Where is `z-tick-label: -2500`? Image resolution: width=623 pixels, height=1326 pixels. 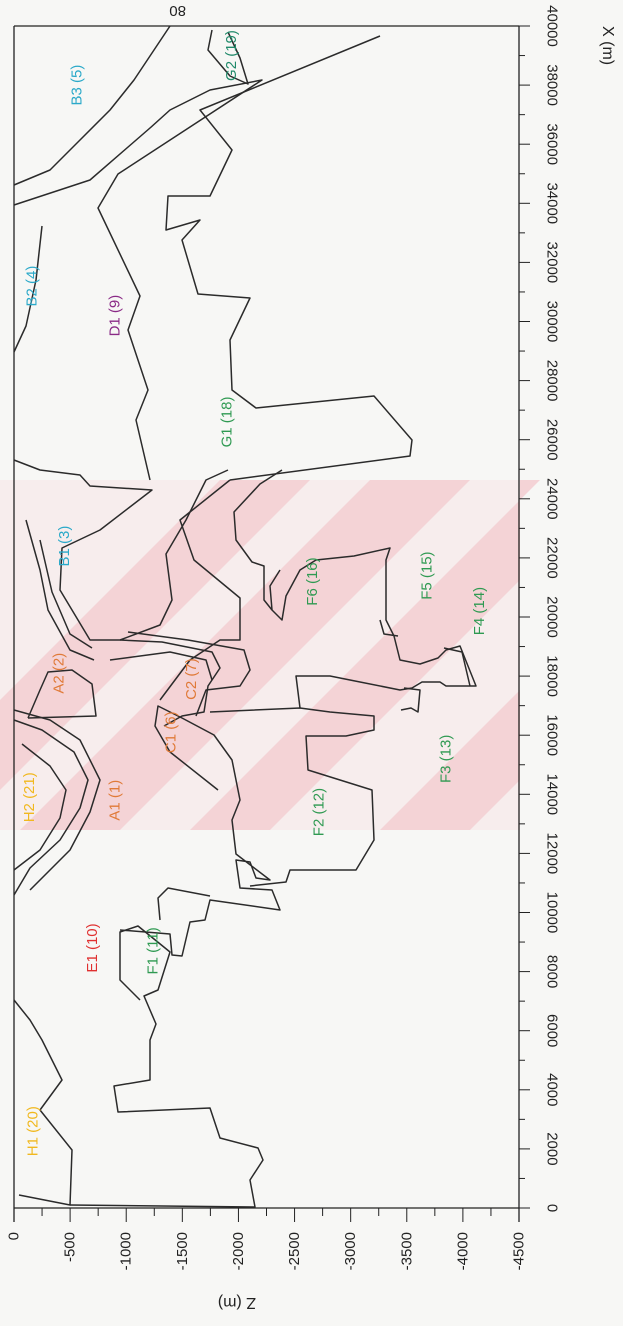 z-tick-label: -2500 is located at coordinates (294, 1251).